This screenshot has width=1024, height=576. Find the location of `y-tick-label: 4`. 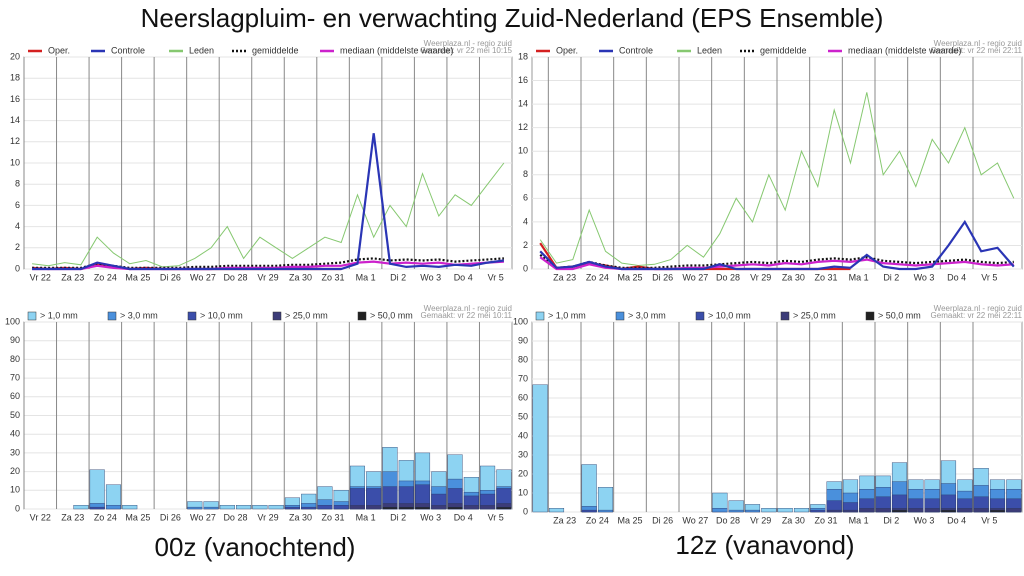

y-tick-label: 4 is located at coordinates (17, 226).